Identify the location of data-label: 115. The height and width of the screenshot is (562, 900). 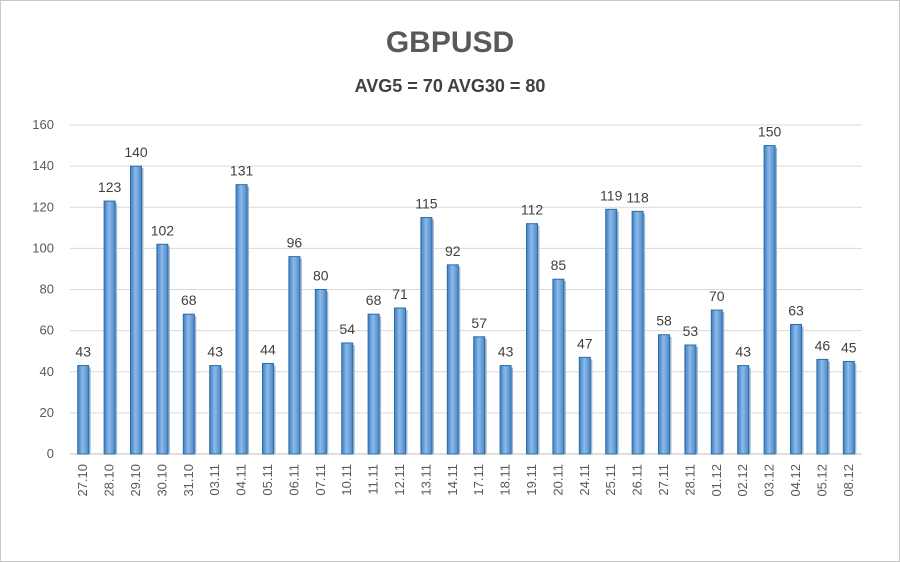
(426, 204).